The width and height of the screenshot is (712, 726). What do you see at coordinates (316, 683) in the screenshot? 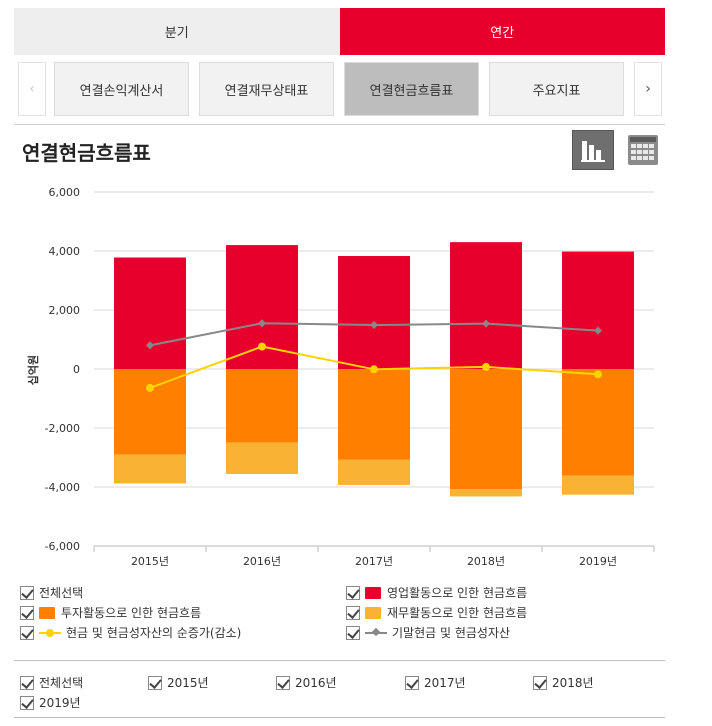
I see `year-label: 2016년` at bounding box center [316, 683].